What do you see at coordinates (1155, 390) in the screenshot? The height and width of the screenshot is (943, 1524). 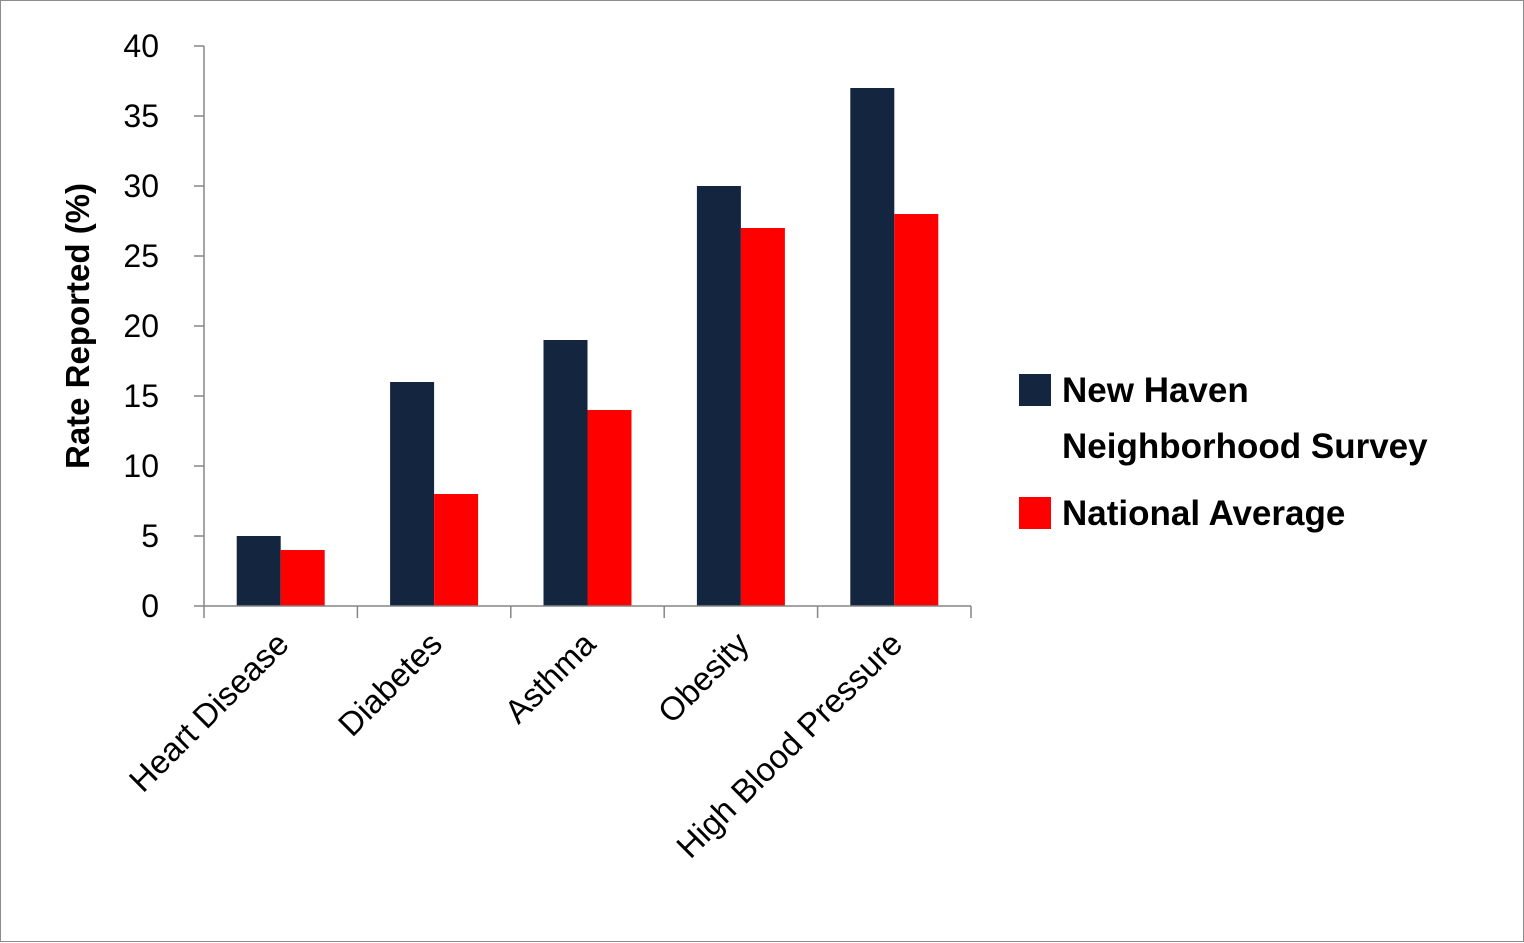 I see `legend-label-0-0: New Haven` at bounding box center [1155, 390].